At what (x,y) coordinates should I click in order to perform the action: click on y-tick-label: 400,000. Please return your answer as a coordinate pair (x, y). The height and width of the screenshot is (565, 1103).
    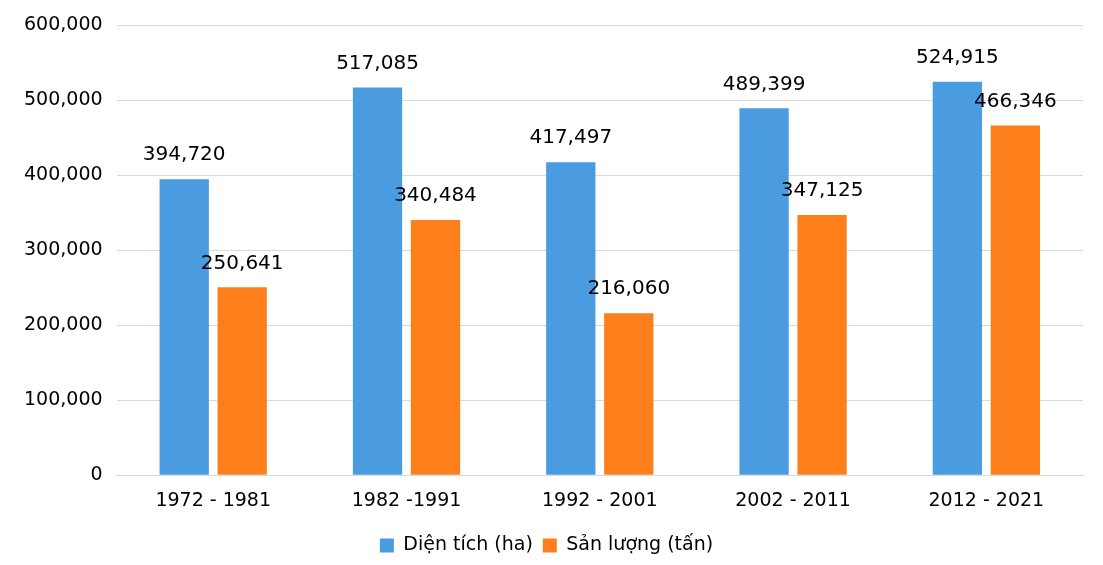
    Looking at the image, I should click on (63, 173).